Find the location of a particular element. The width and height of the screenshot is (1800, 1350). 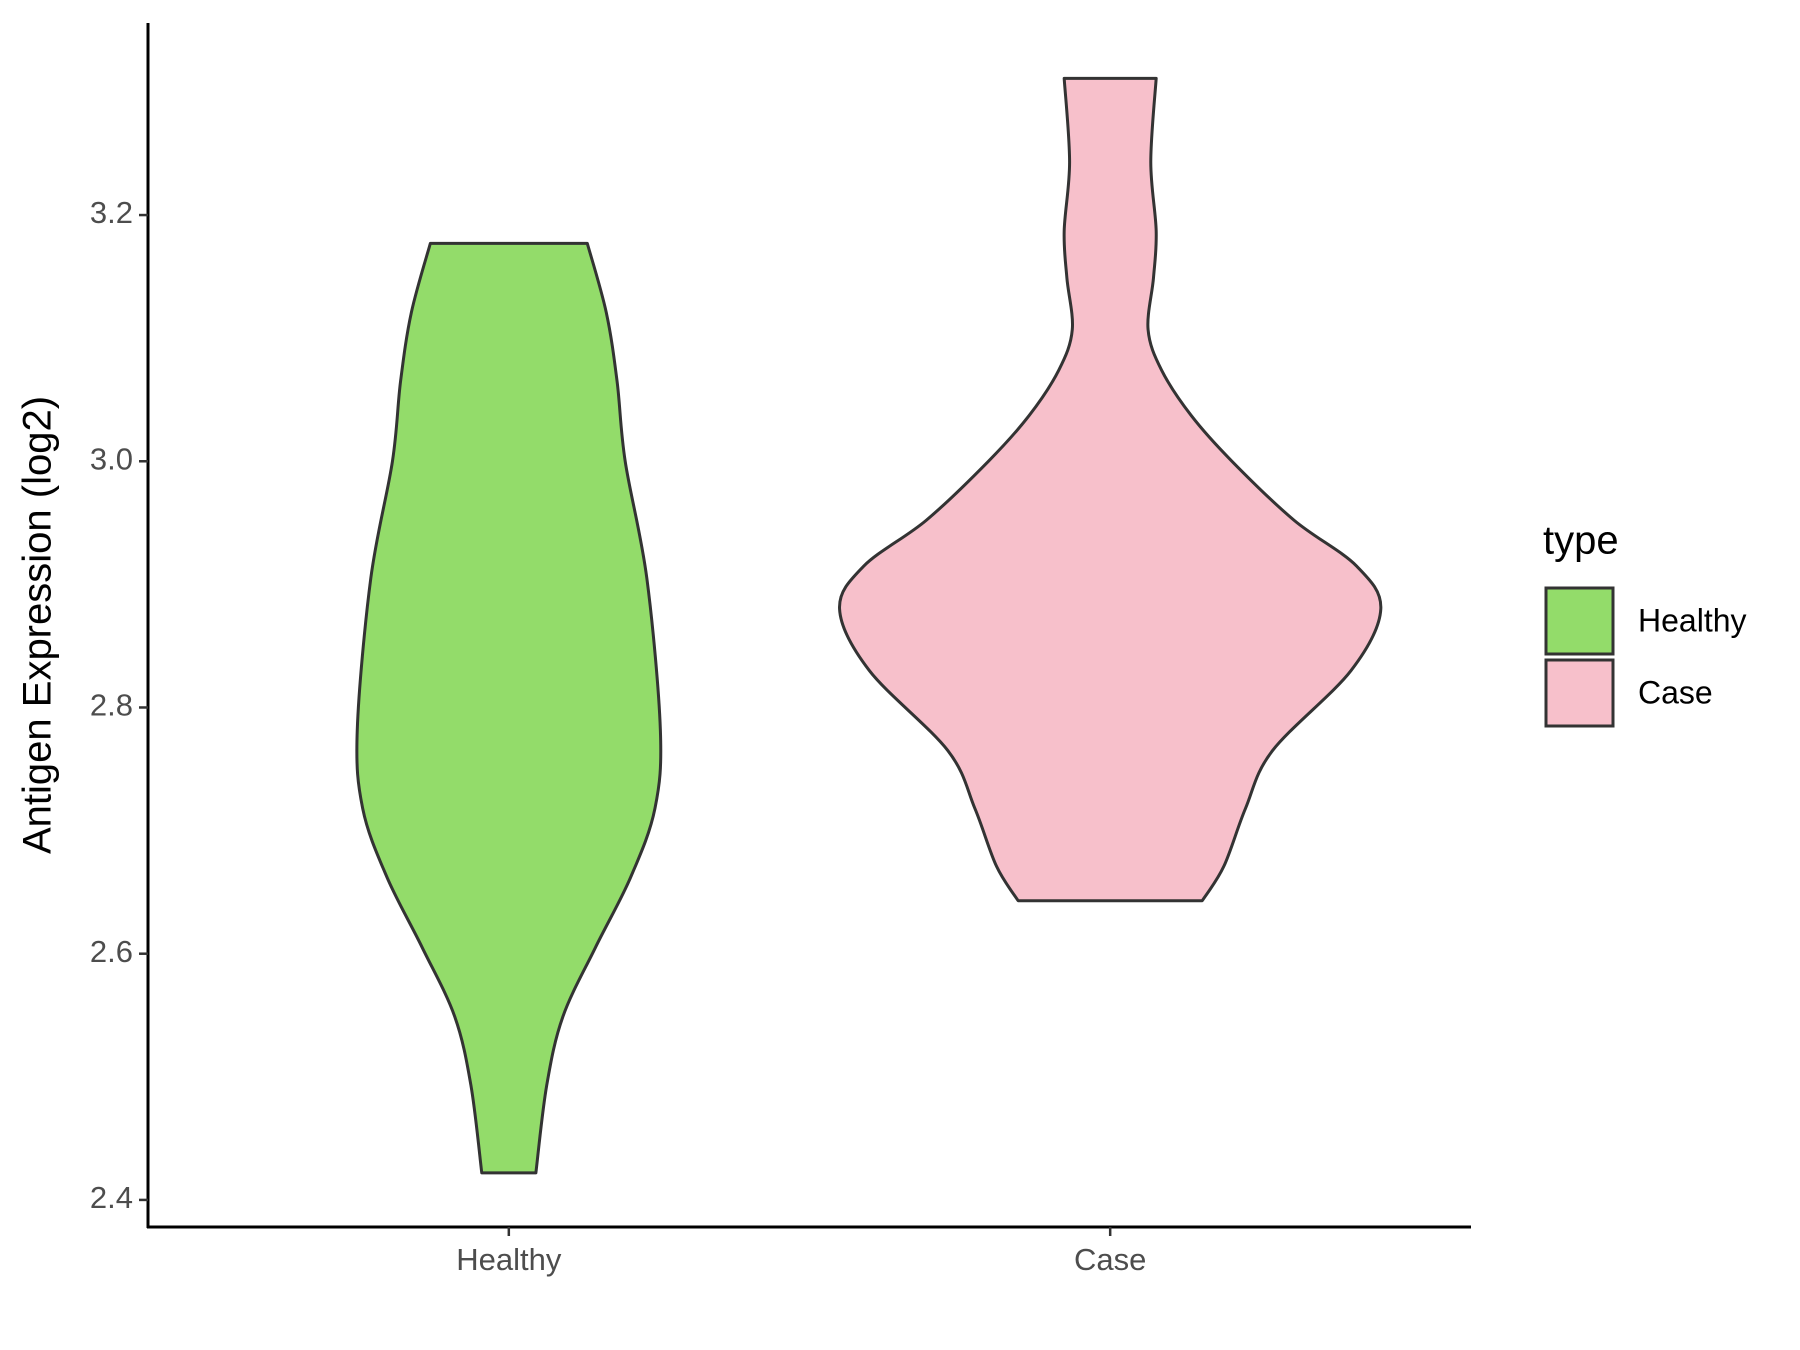

y-tick-label: 2.8 is located at coordinates (111, 705).